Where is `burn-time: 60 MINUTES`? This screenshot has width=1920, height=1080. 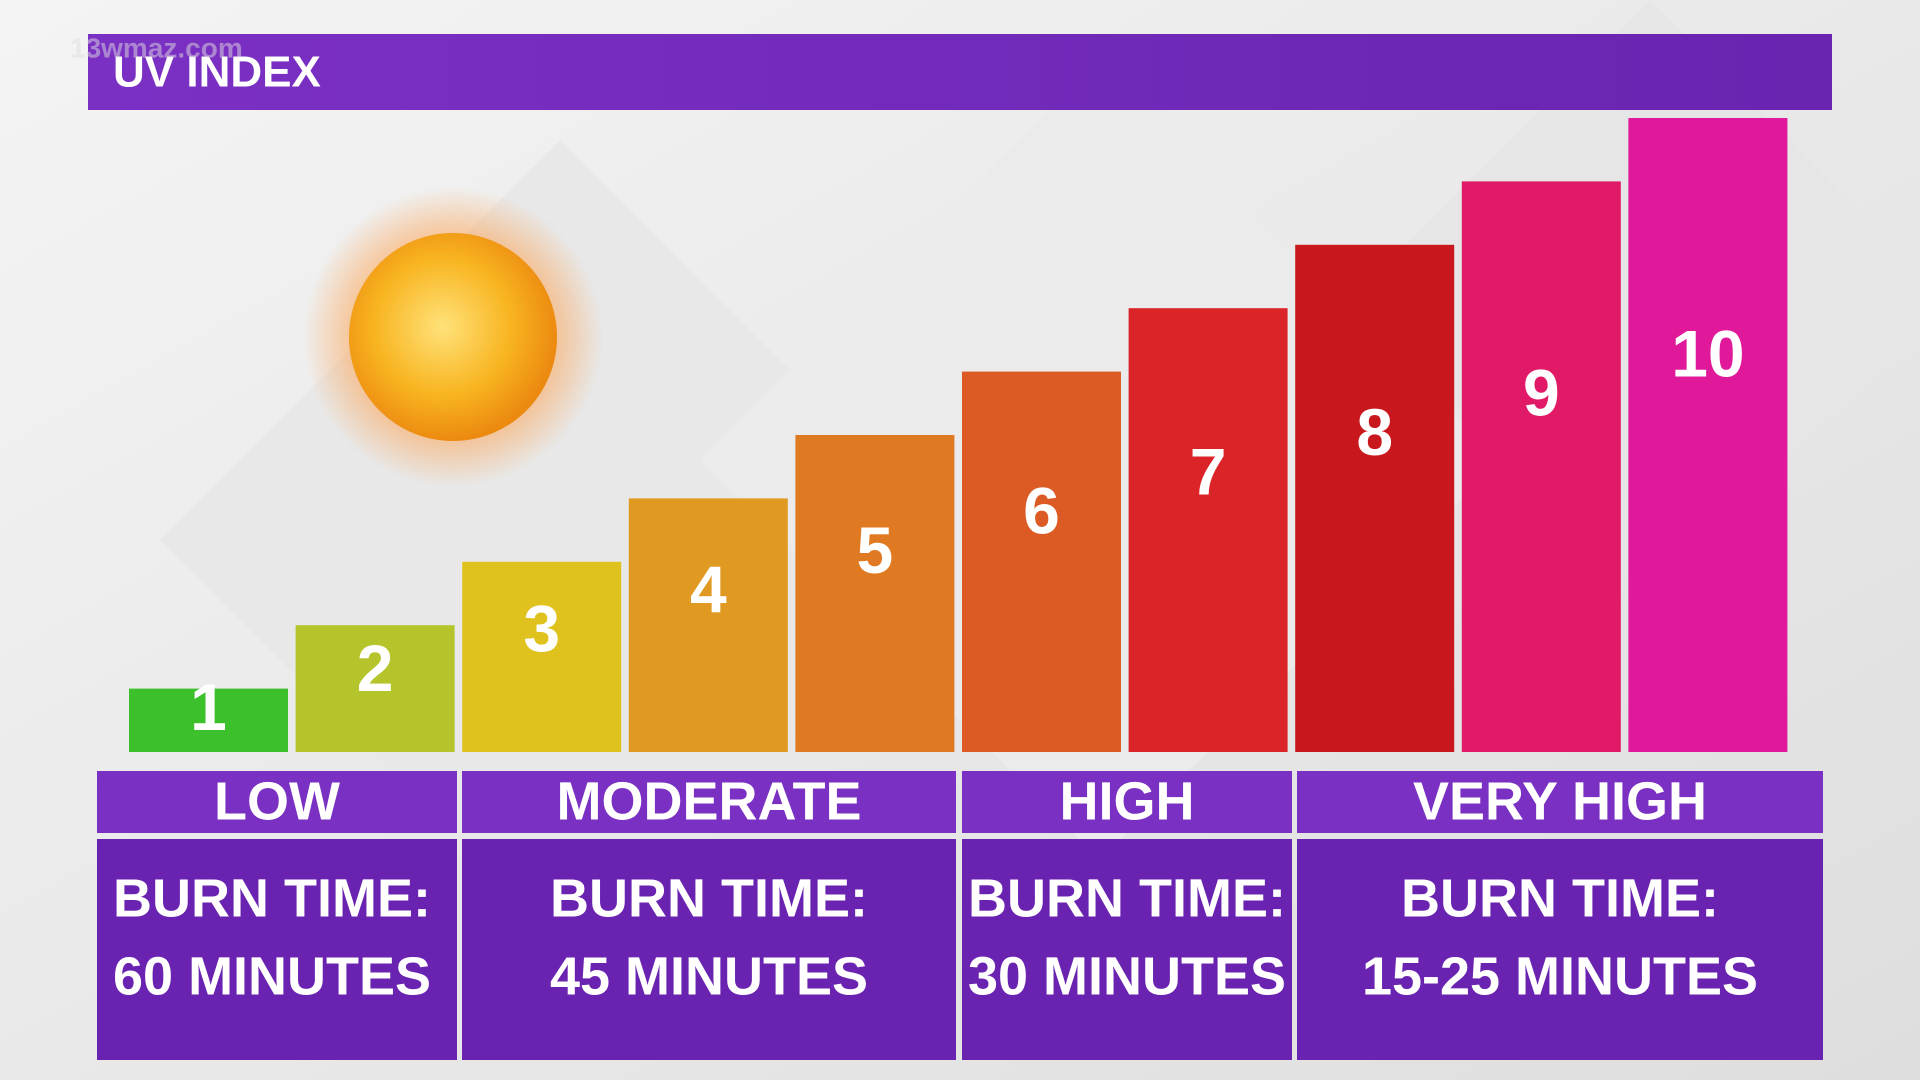 burn-time: 60 MINUTES is located at coordinates (272, 976).